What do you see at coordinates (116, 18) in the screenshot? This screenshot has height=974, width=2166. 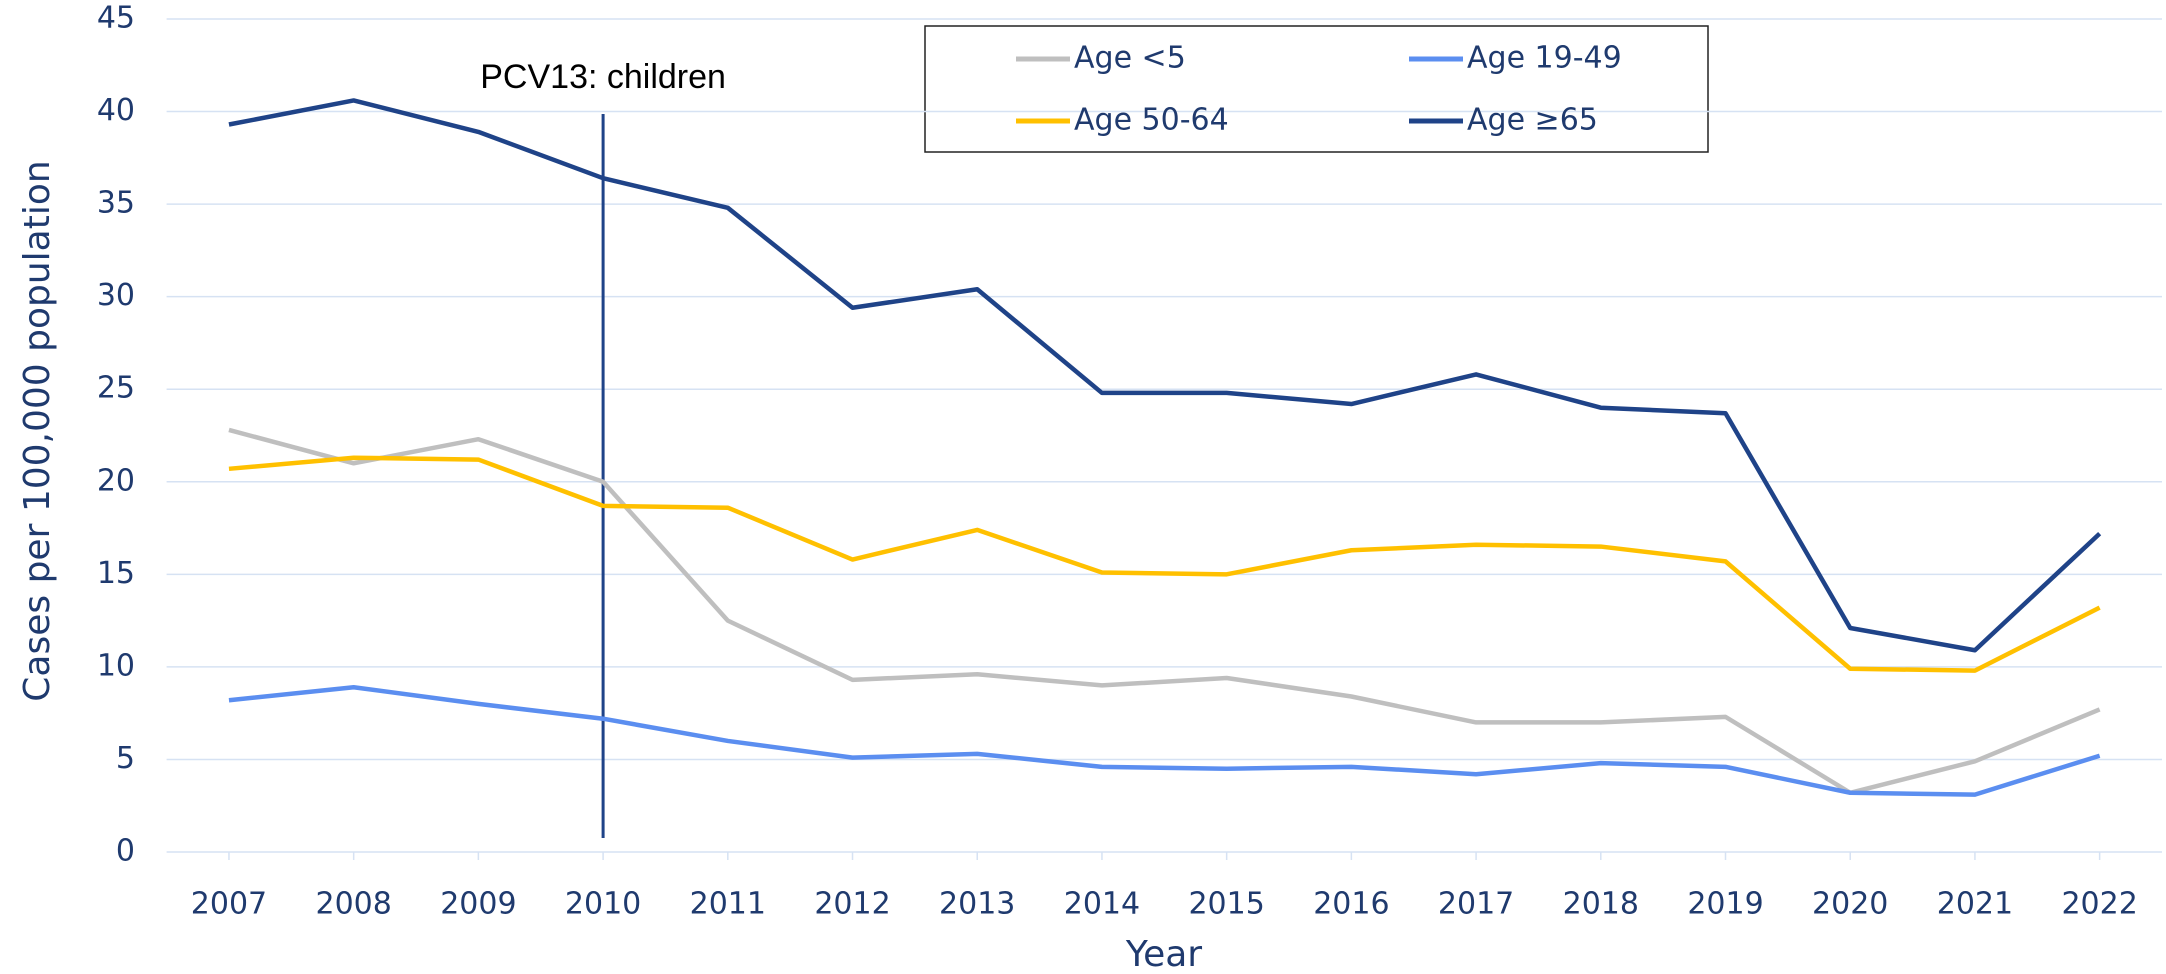 I see `y-tick-label: 45` at bounding box center [116, 18].